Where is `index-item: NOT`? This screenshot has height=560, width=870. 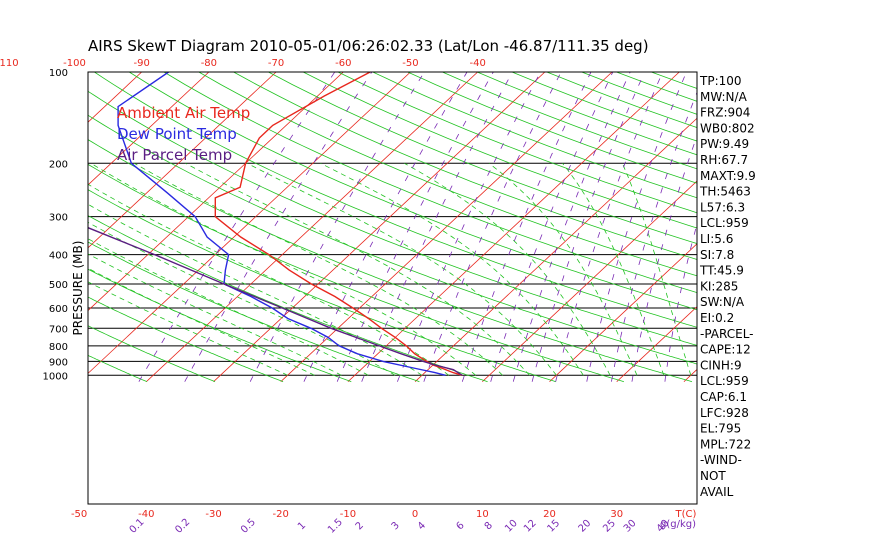 index-item: NOT is located at coordinates (713, 476).